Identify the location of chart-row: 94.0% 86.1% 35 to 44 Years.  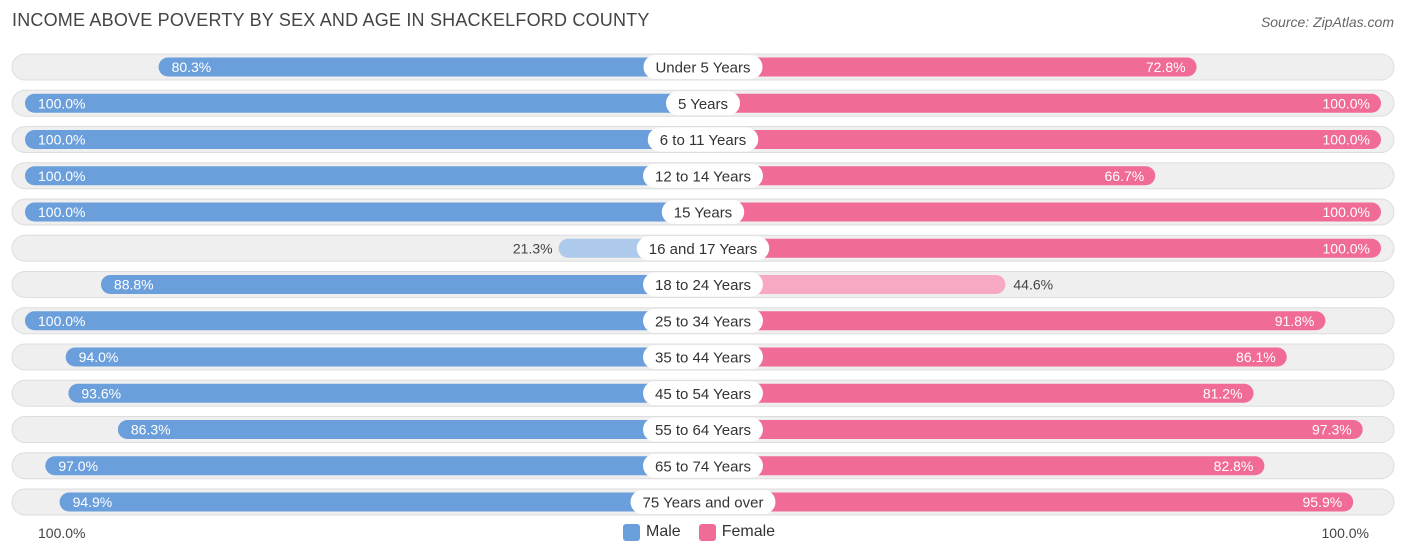
(703, 357).